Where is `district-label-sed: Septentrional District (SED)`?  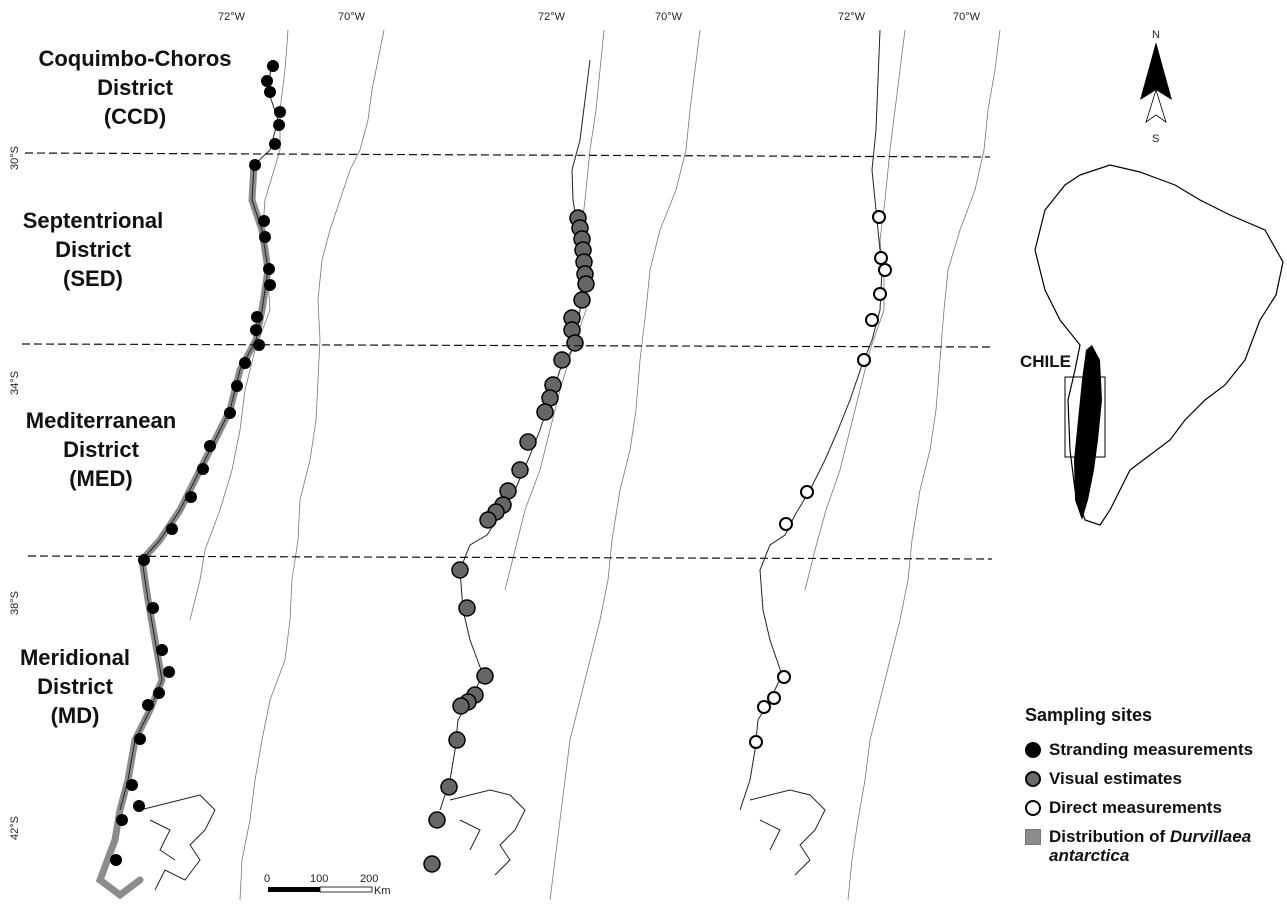 district-label-sed: Septentrional District (SED) is located at coordinates (93, 249).